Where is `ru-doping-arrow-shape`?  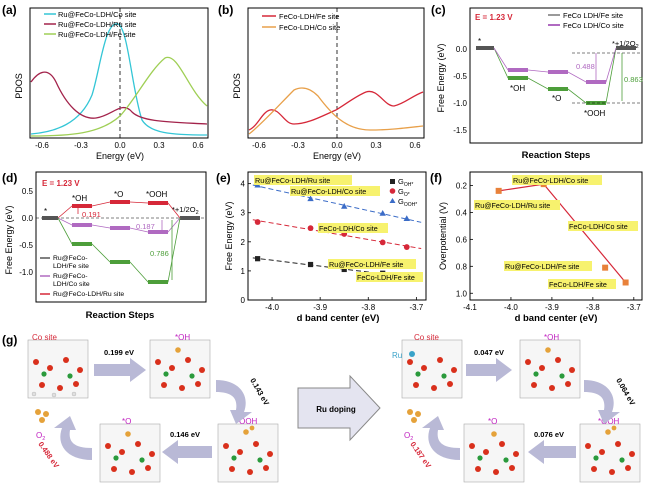
ru-doping-arrow-shape is located at coordinates (339, 408).